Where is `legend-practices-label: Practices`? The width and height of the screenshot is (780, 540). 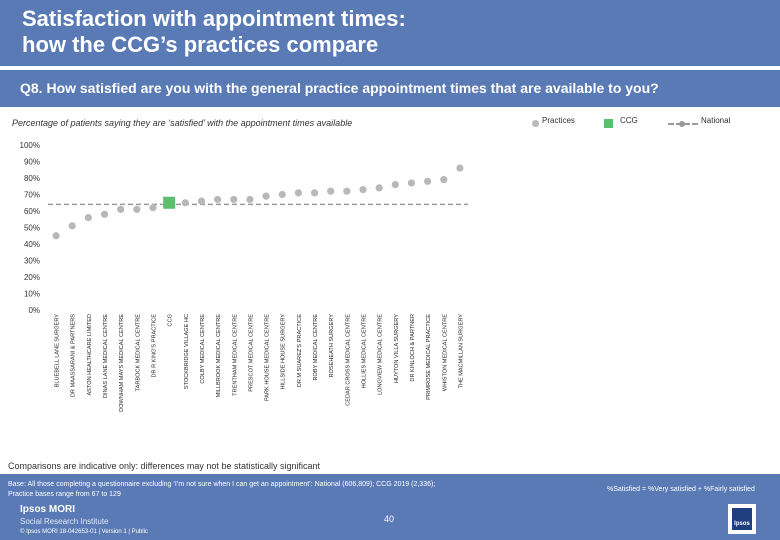
legend-practices-label: Practices is located at coordinates (558, 120).